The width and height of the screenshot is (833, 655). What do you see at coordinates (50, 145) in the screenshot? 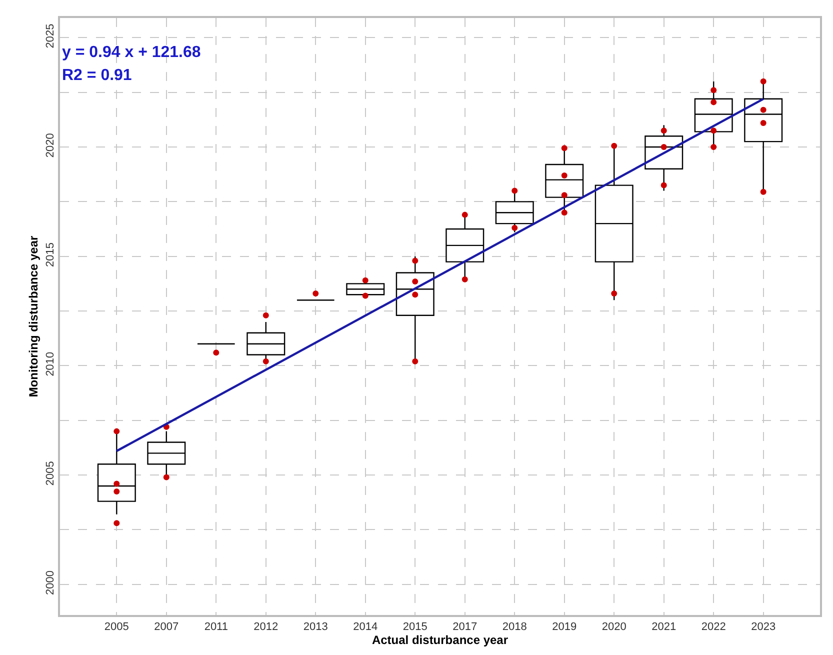
I see `y-tick-label: 2020` at bounding box center [50, 145].